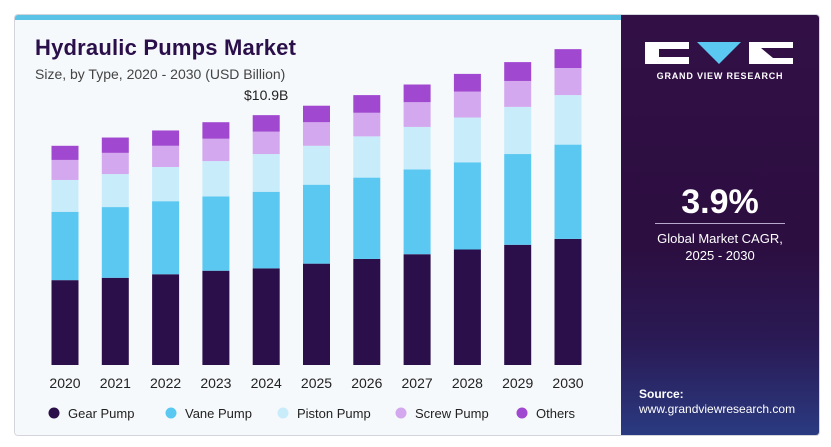 Image resolution: width=831 pixels, height=447 pixels. Describe the element at coordinates (417, 114) in the screenshot. I see `bar-segment-screw-pump-2027` at that location.